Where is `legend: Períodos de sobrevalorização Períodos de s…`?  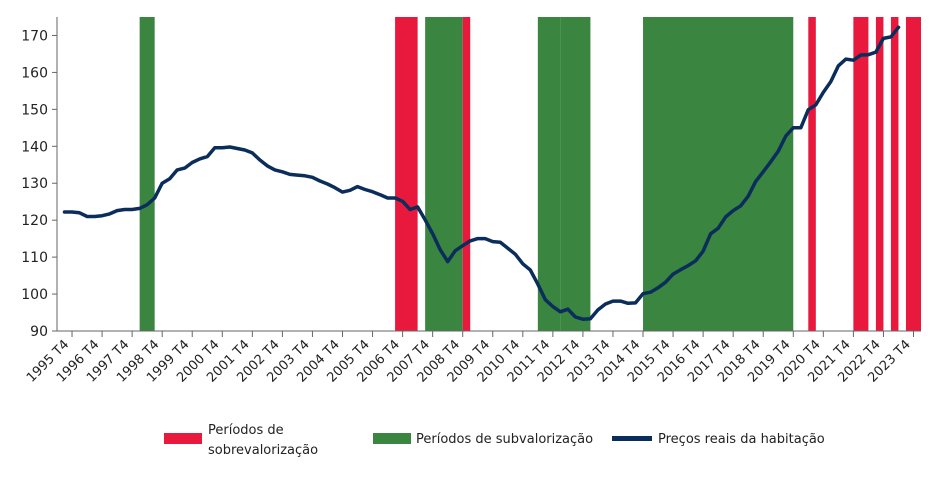 legend: Períodos de sobrevalorização Períodos de s… is located at coordinates (494, 440).